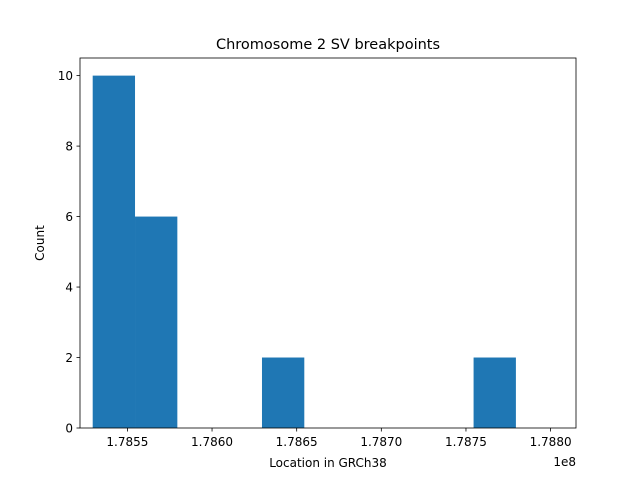 Image resolution: width=640 pixels, height=480 pixels. Describe the element at coordinates (297, 442) in the screenshot. I see `x-tick-label-2: 1.7865` at that location.